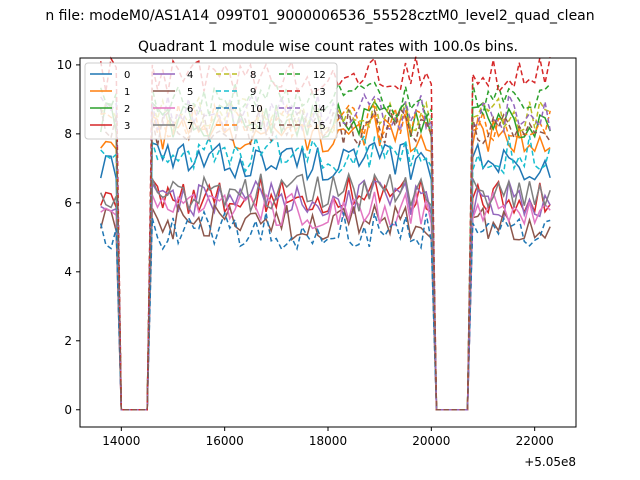 The image size is (640, 480). Describe the element at coordinates (211, 101) in the screenshot. I see `legend-box` at that location.